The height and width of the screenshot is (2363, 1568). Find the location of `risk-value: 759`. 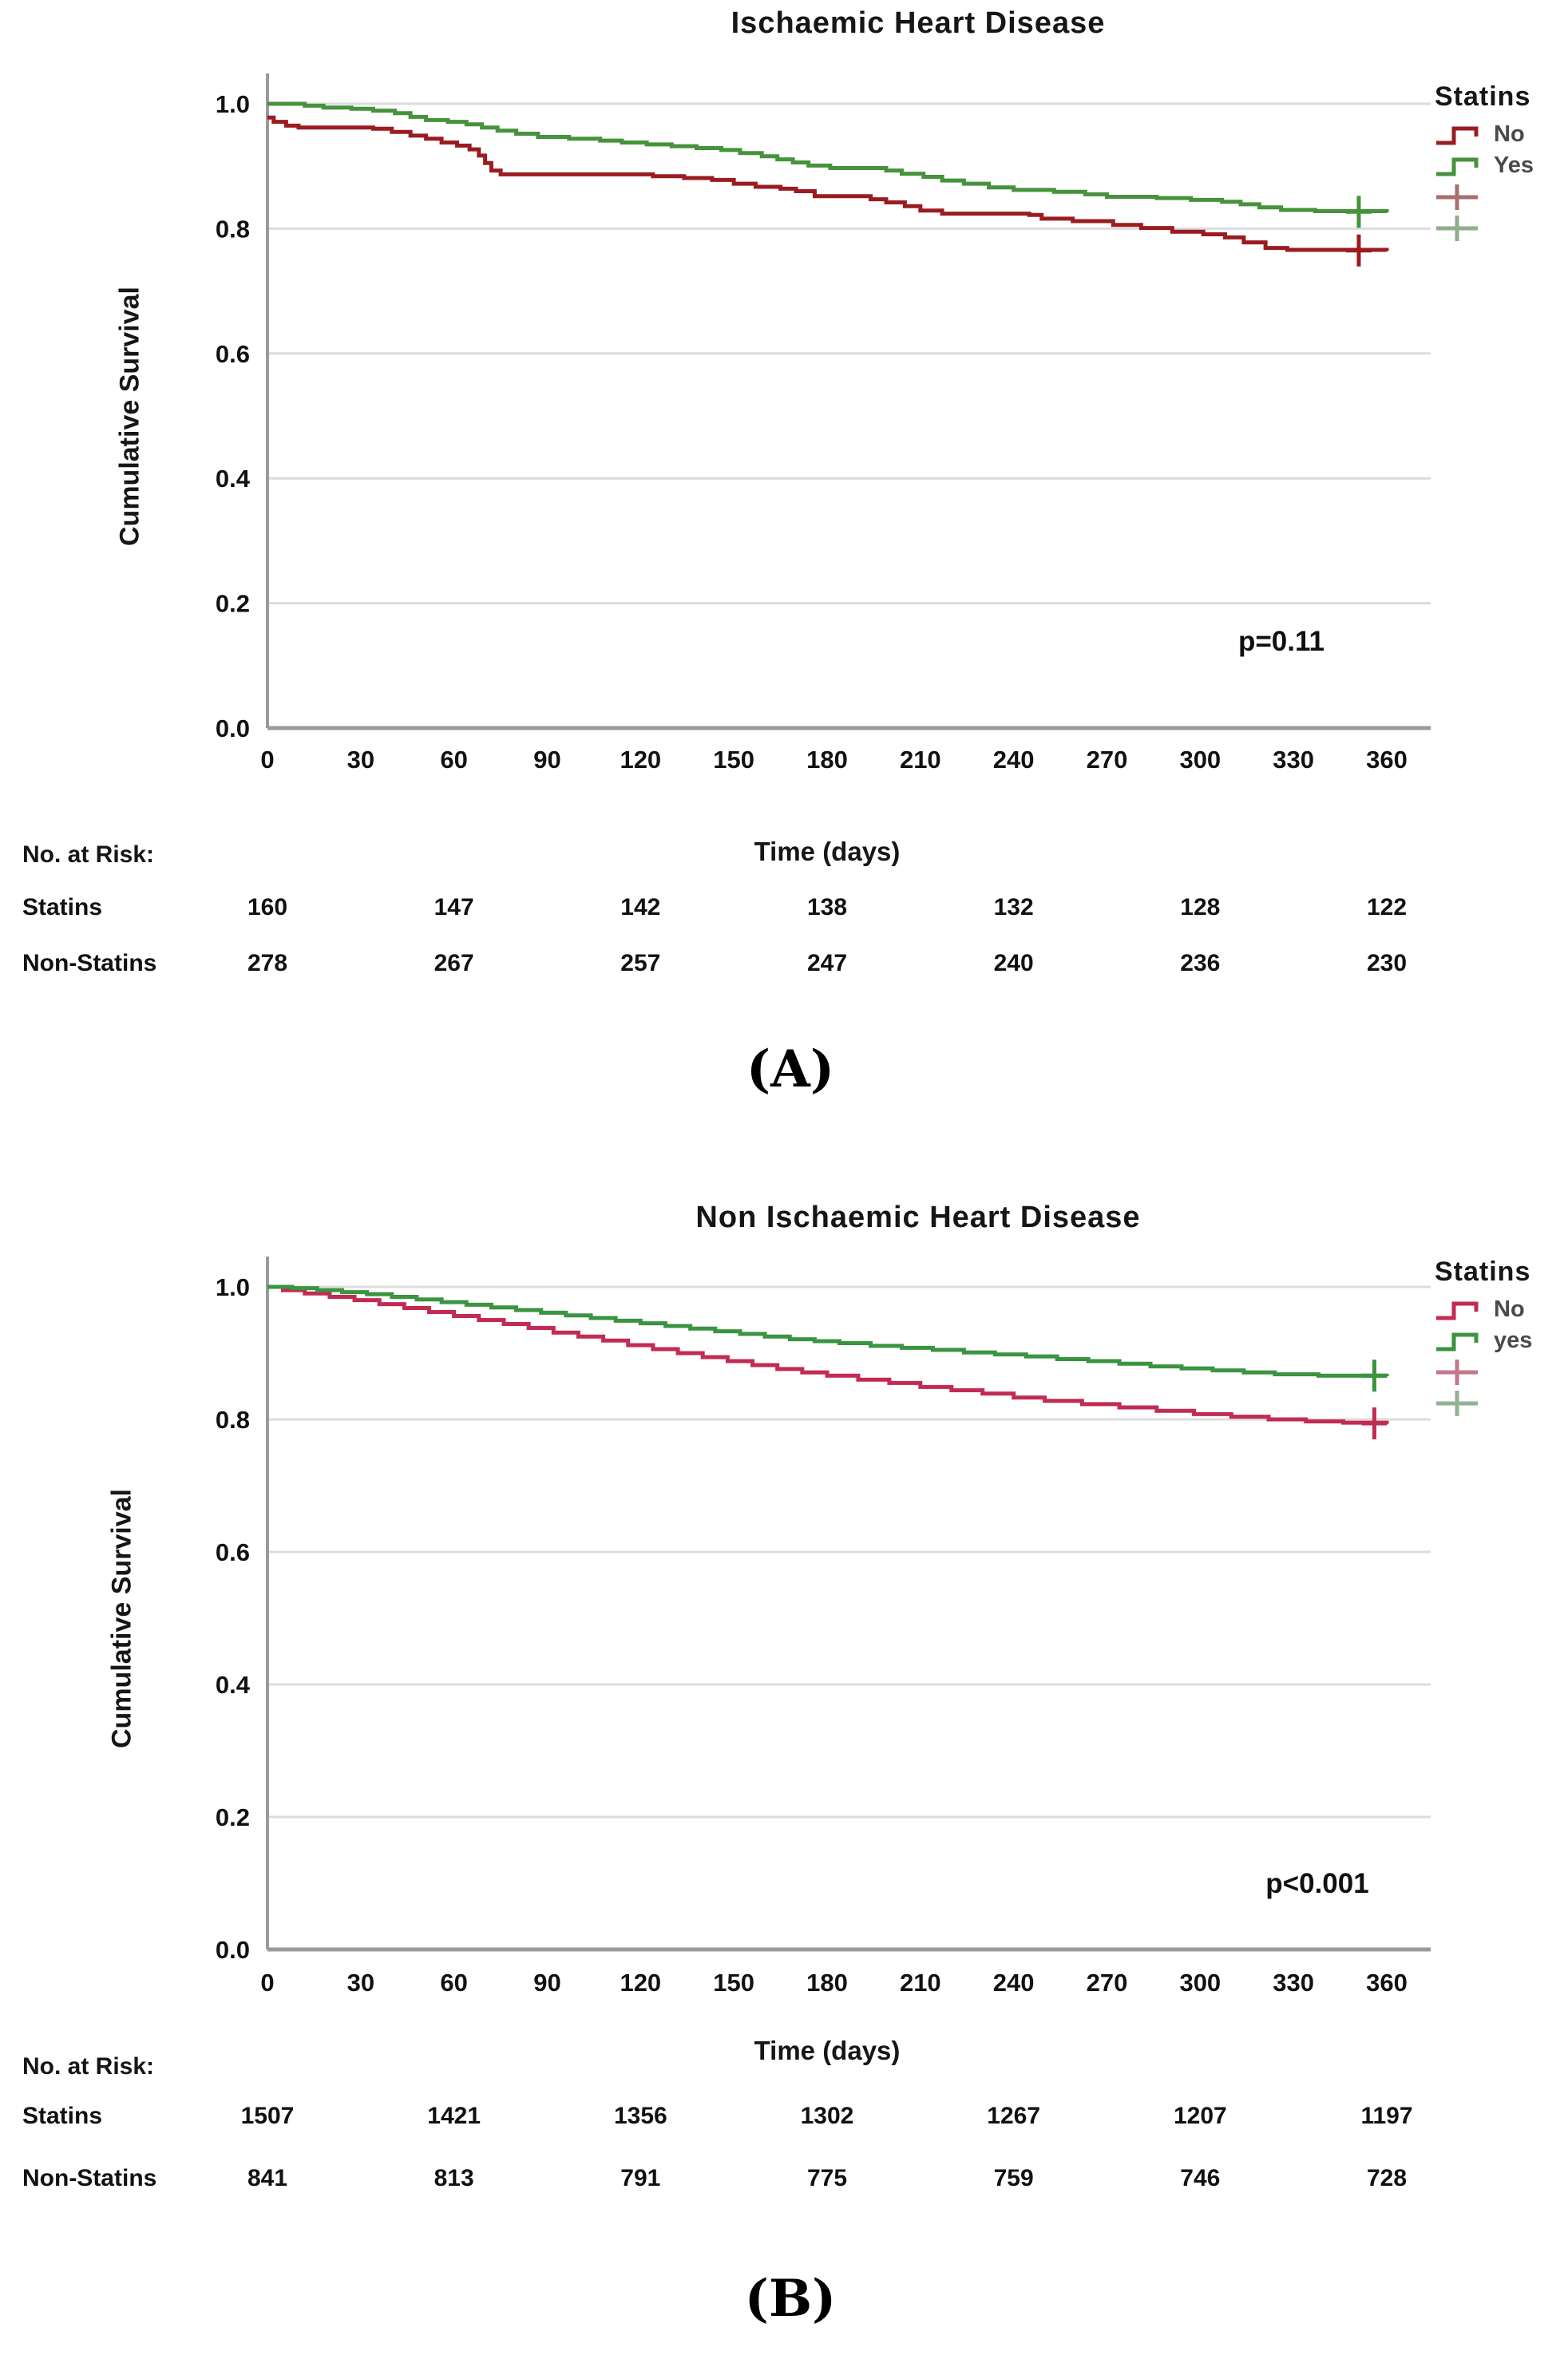

risk-value: 759 is located at coordinates (1014, 2178).